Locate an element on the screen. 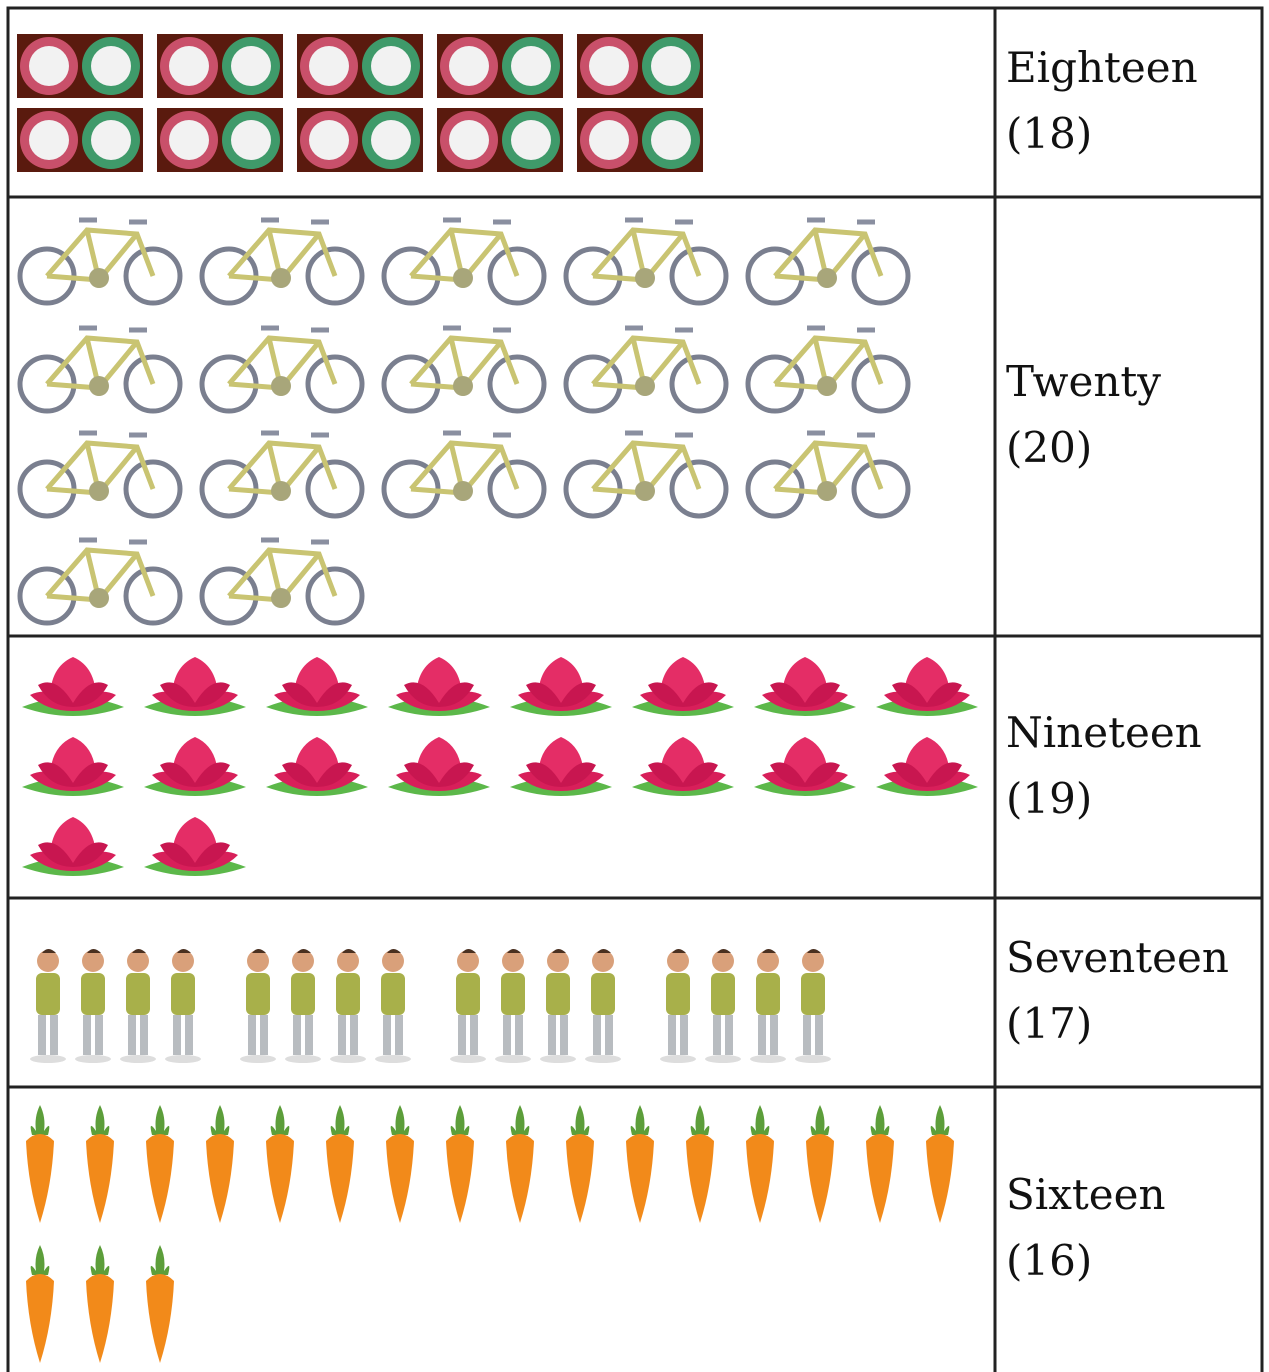 The width and height of the screenshot is (1269, 1372). number-word: Twenty is located at coordinates (1083, 381).